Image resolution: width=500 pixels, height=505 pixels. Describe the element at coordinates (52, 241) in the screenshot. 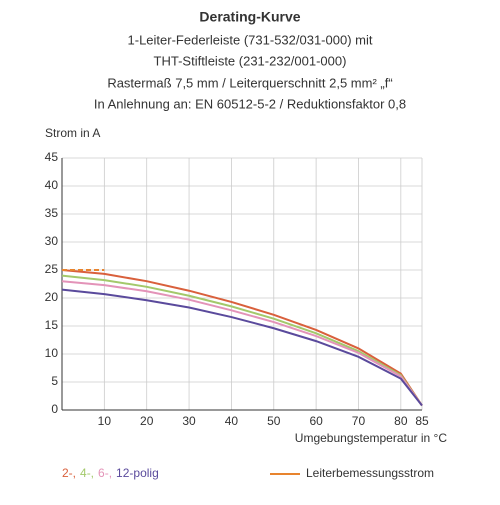

I see `y-tick-label: 30` at that location.